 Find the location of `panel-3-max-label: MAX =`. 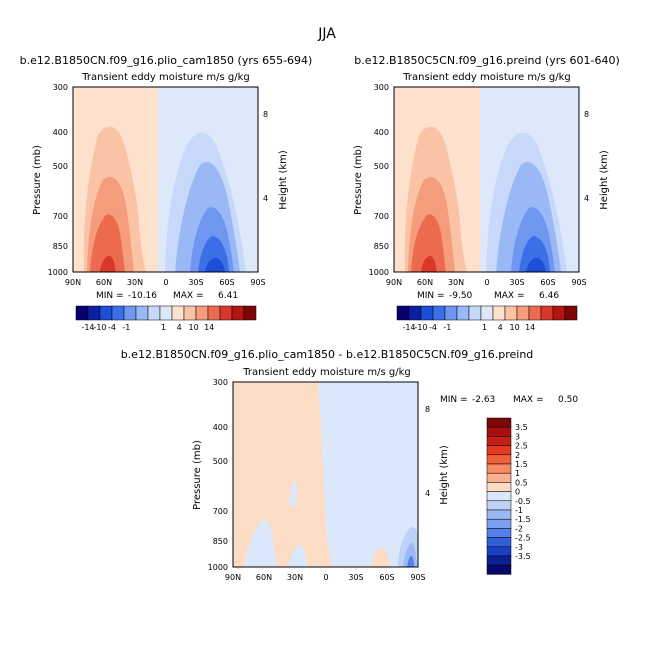

panel-3-max-label: MAX = is located at coordinates (528, 400).